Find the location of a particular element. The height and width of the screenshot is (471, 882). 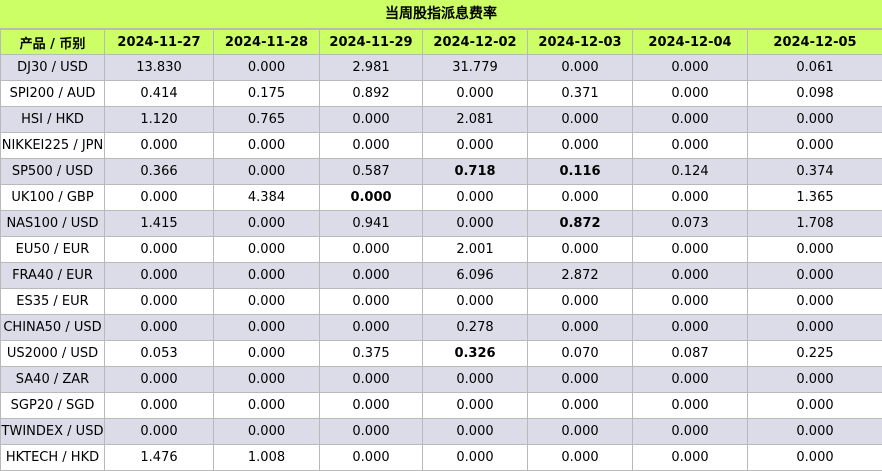

rate-cell: 0.371 is located at coordinates (580, 94).